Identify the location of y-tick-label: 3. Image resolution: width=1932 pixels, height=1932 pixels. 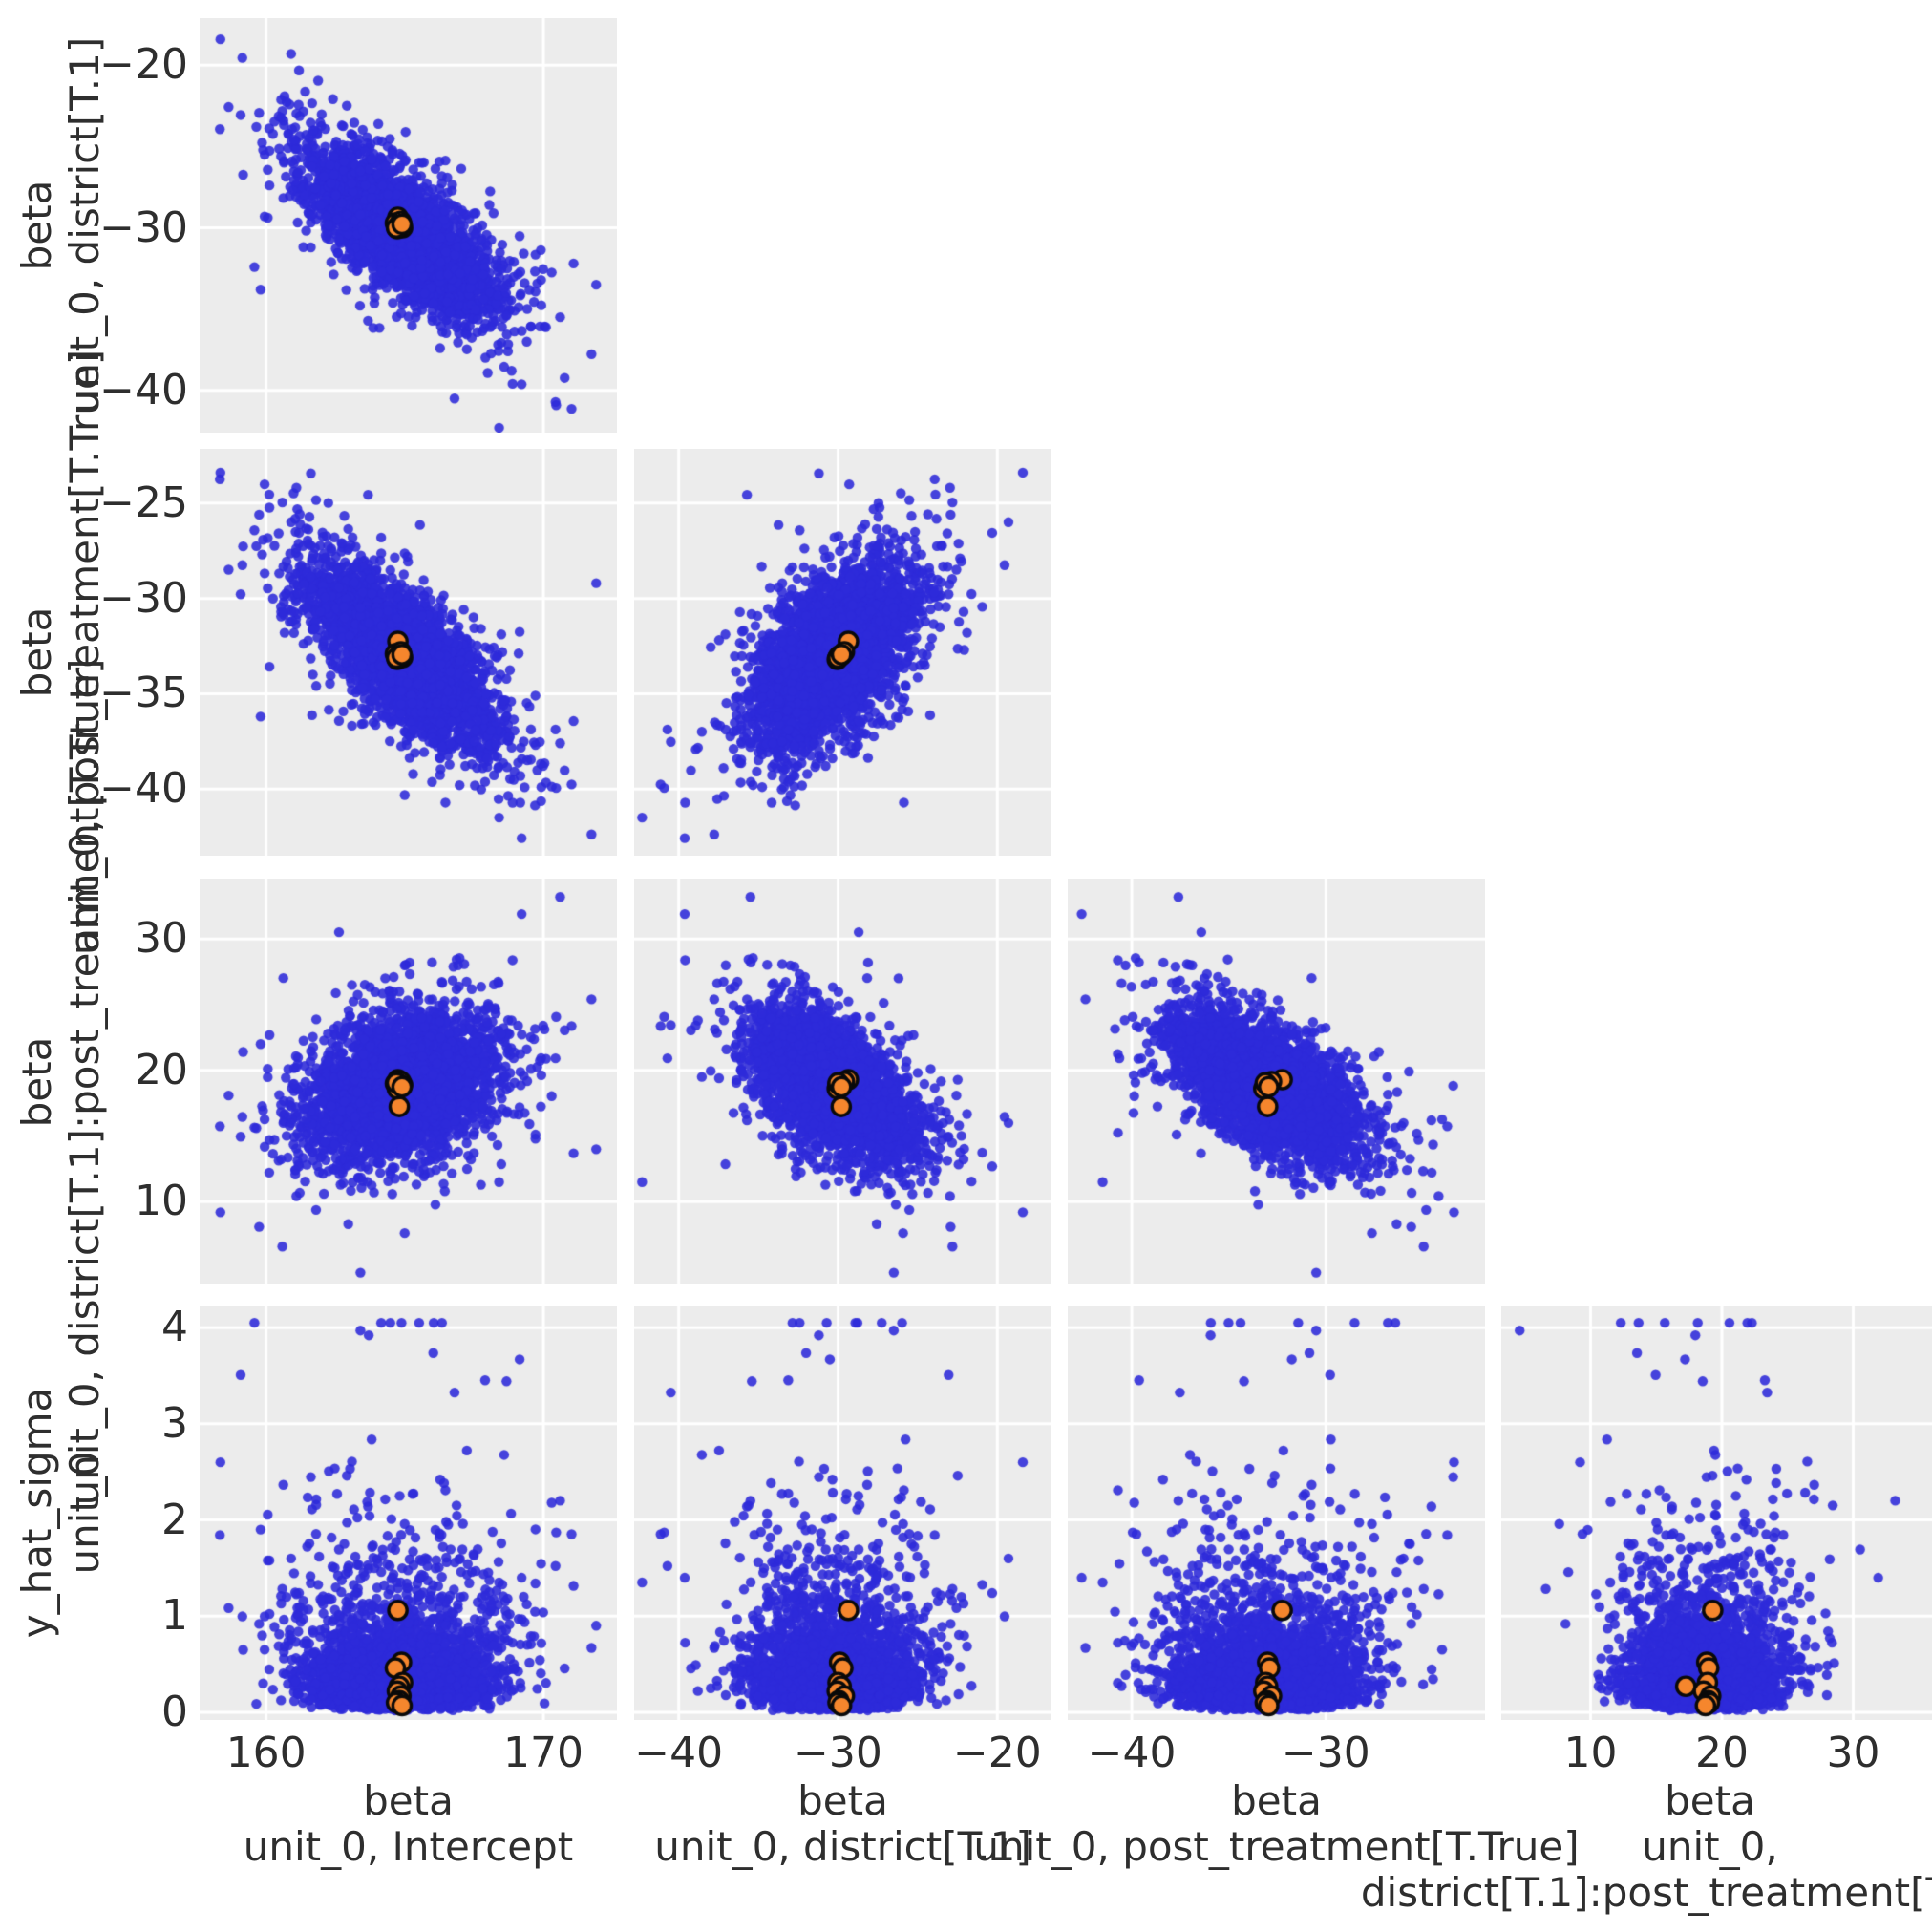
(174, 1423).